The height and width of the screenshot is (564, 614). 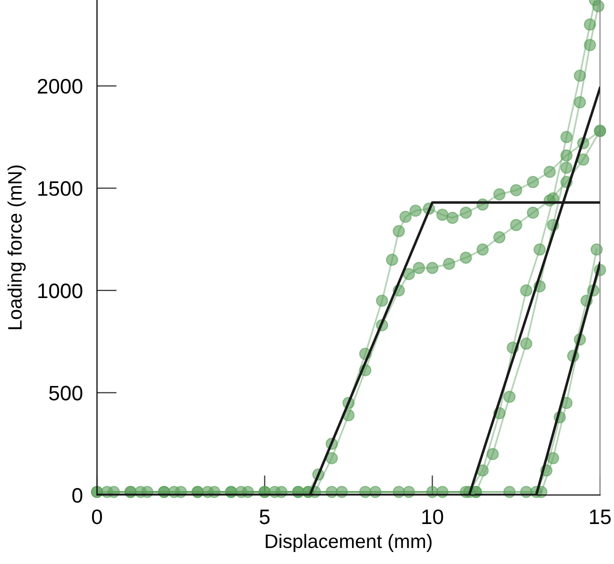 I want to click on x-axis-title: Displacement (mm), so click(x=349, y=543).